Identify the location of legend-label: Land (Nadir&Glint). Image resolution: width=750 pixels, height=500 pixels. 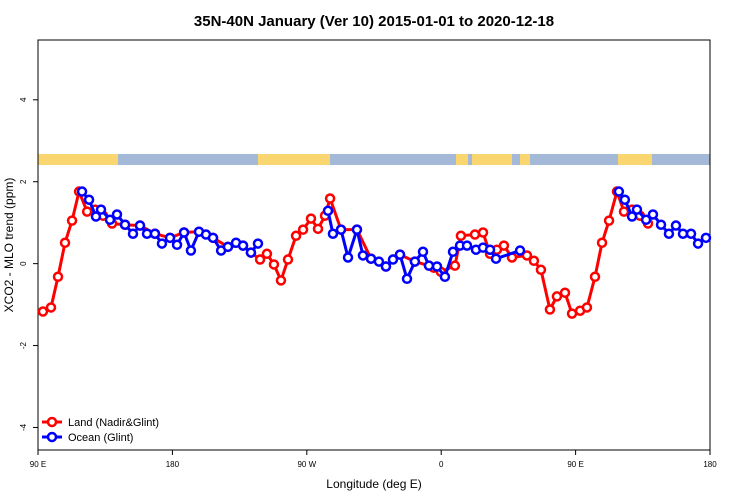
(113, 423).